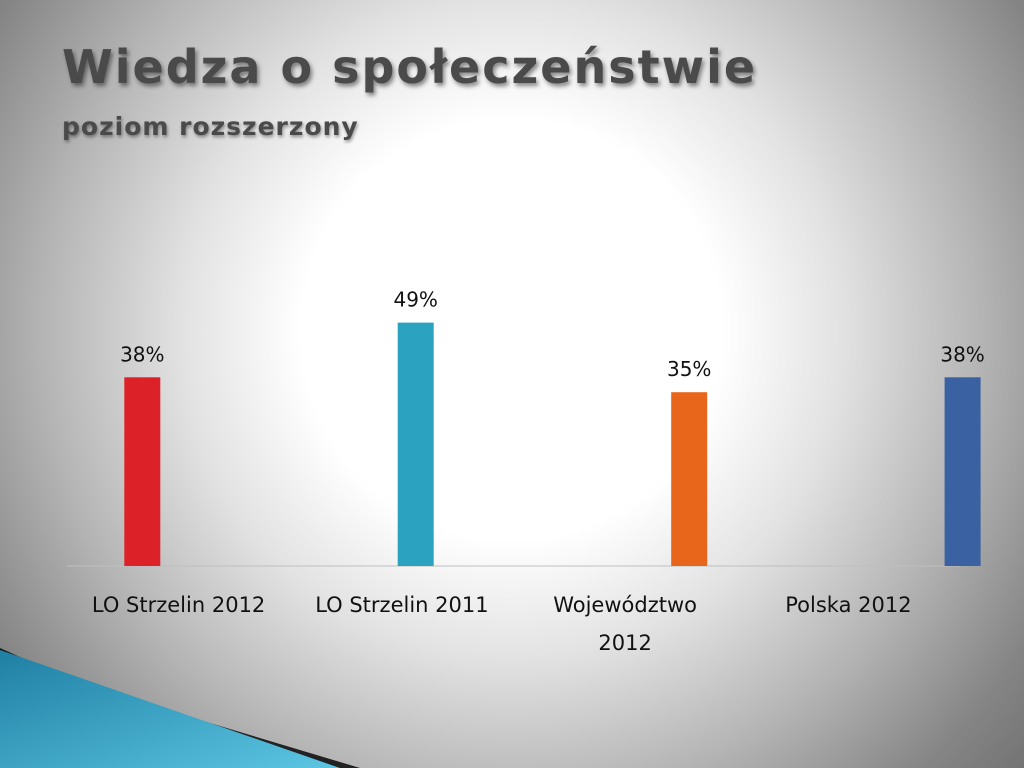 The height and width of the screenshot is (768, 1024). Describe the element at coordinates (689, 369) in the screenshot. I see `data-label: 35%` at that location.